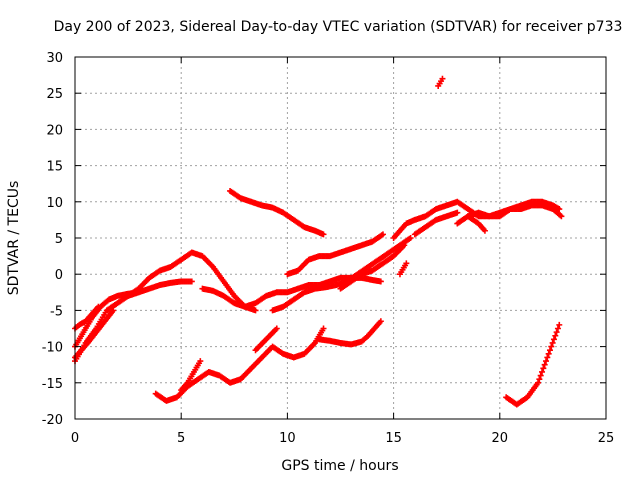  I want to click on y-tick-label: 15, so click(54, 167).